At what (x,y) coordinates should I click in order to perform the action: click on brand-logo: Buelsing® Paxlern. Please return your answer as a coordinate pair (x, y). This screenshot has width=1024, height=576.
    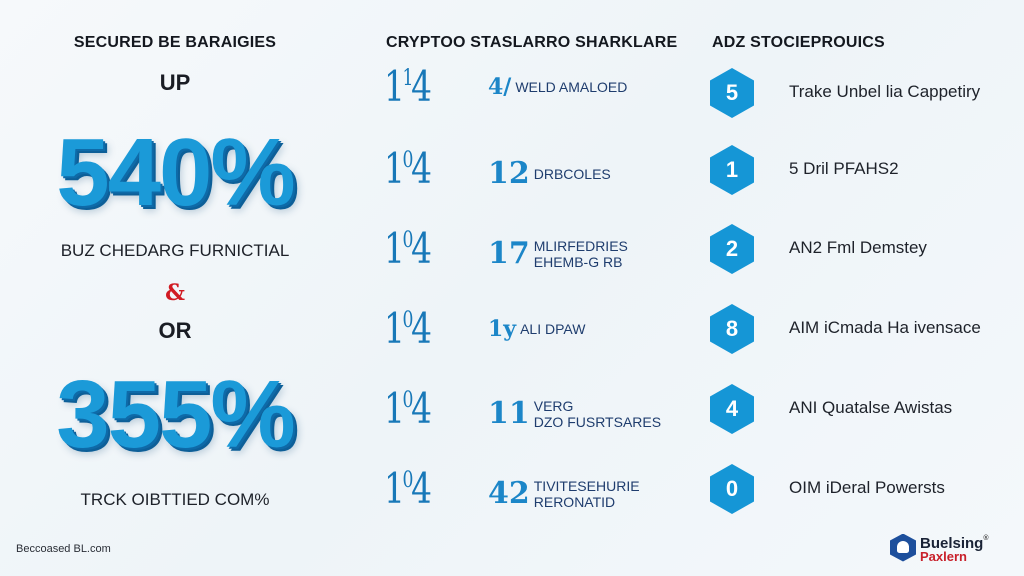
    Looking at the image, I should click on (939, 547).